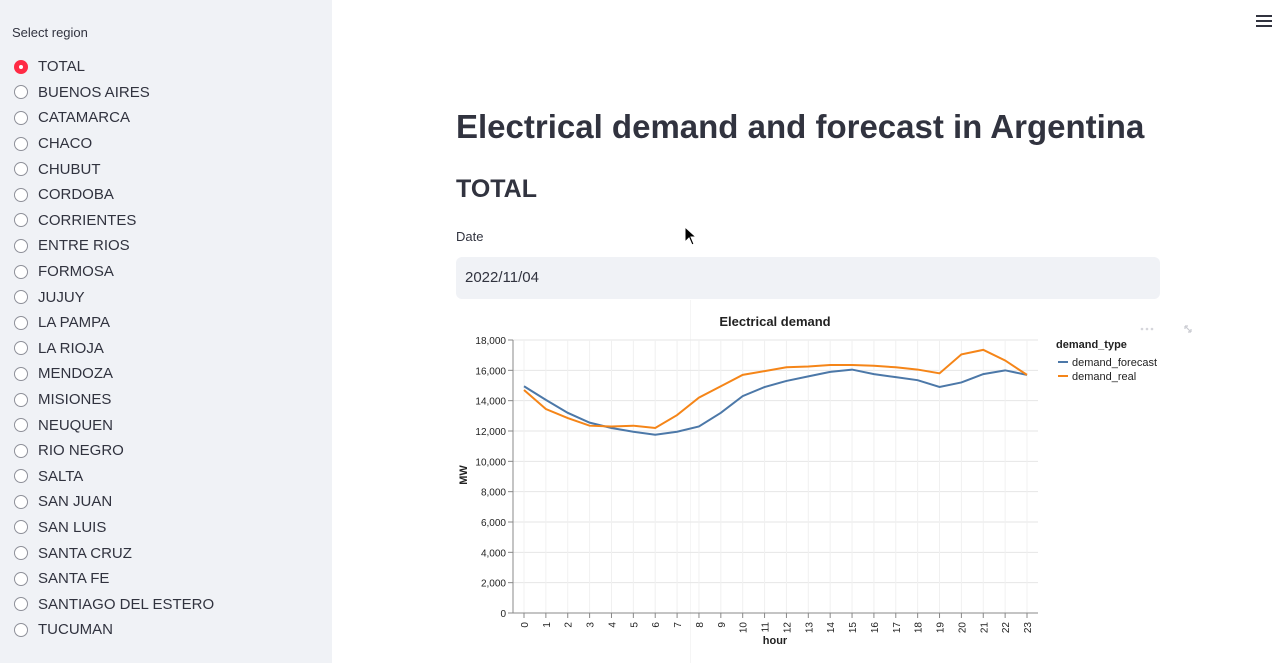 The width and height of the screenshot is (1277, 663). I want to click on x-tick-label: 0, so click(525, 625).